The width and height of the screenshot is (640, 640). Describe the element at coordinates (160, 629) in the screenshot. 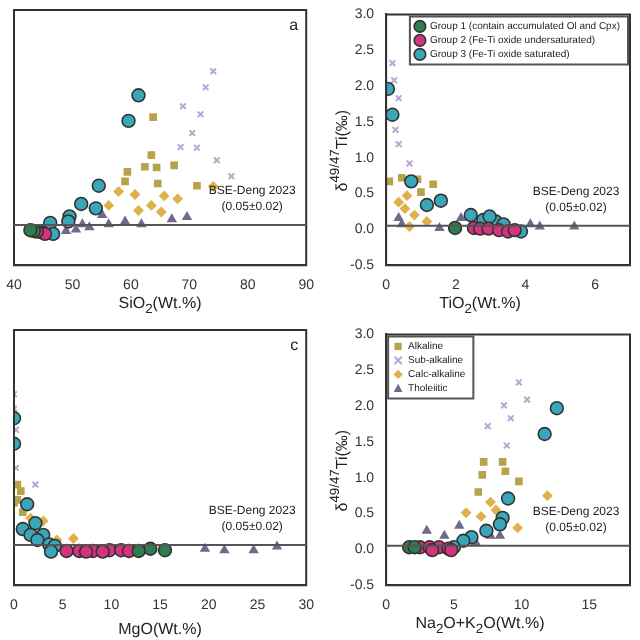

I see `x-axis-title: MgO(Wt.%)` at that location.